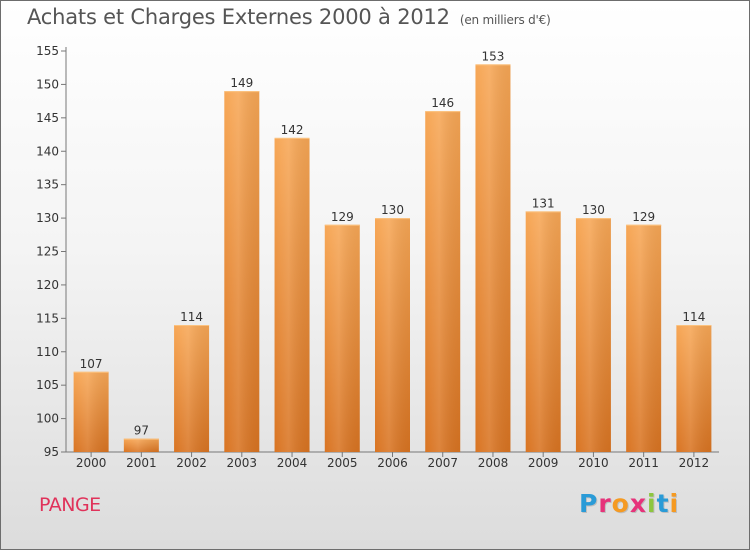 This screenshot has height=550, width=750. I want to click on data-label: 107, so click(91, 364).